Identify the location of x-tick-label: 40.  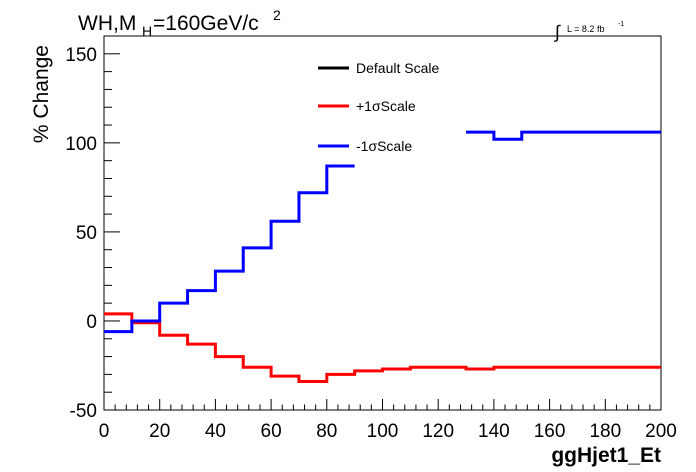
(215, 431).